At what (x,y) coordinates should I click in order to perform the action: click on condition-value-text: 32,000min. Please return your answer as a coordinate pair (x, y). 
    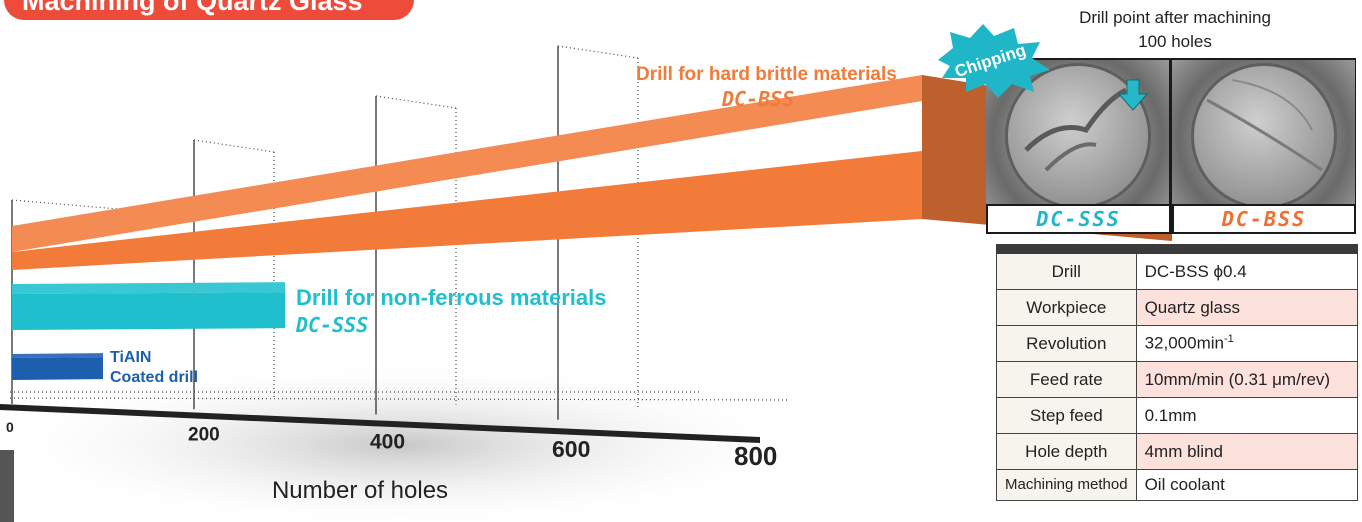
    Looking at the image, I should click on (1184, 343).